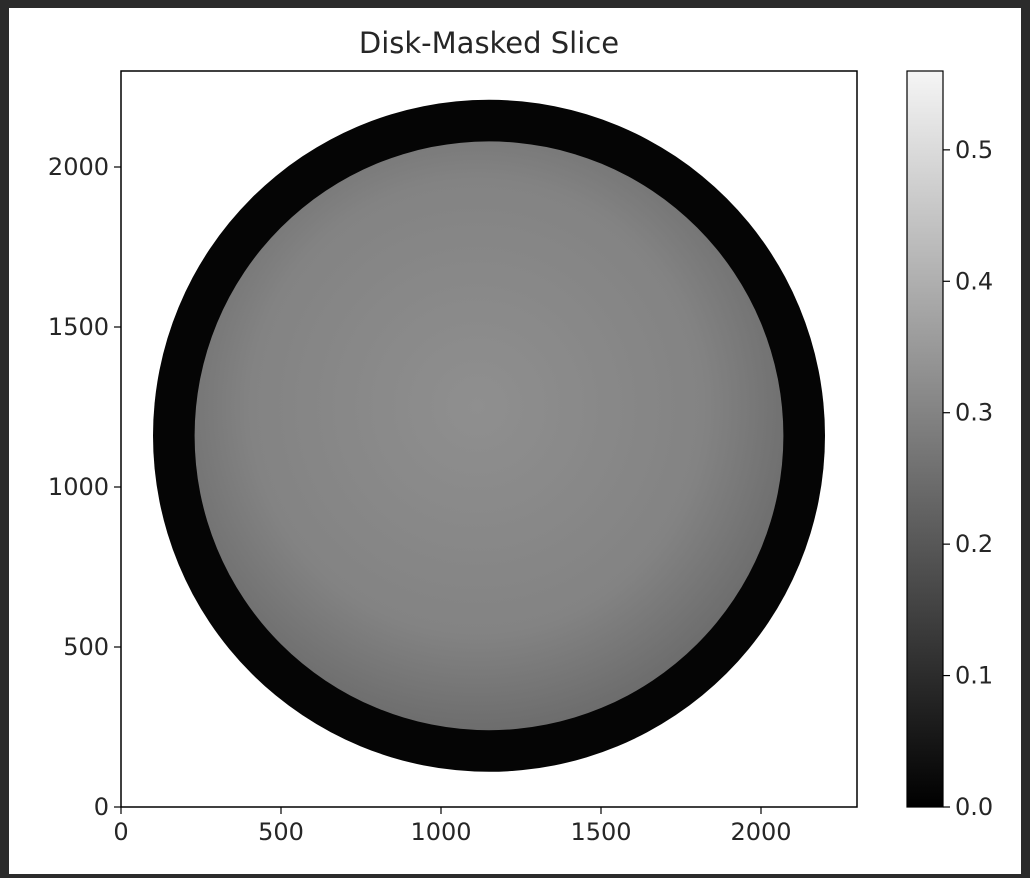 The image size is (1030, 878). I want to click on y-axis: 0 500 1000 1500 2000, so click(84, 487).